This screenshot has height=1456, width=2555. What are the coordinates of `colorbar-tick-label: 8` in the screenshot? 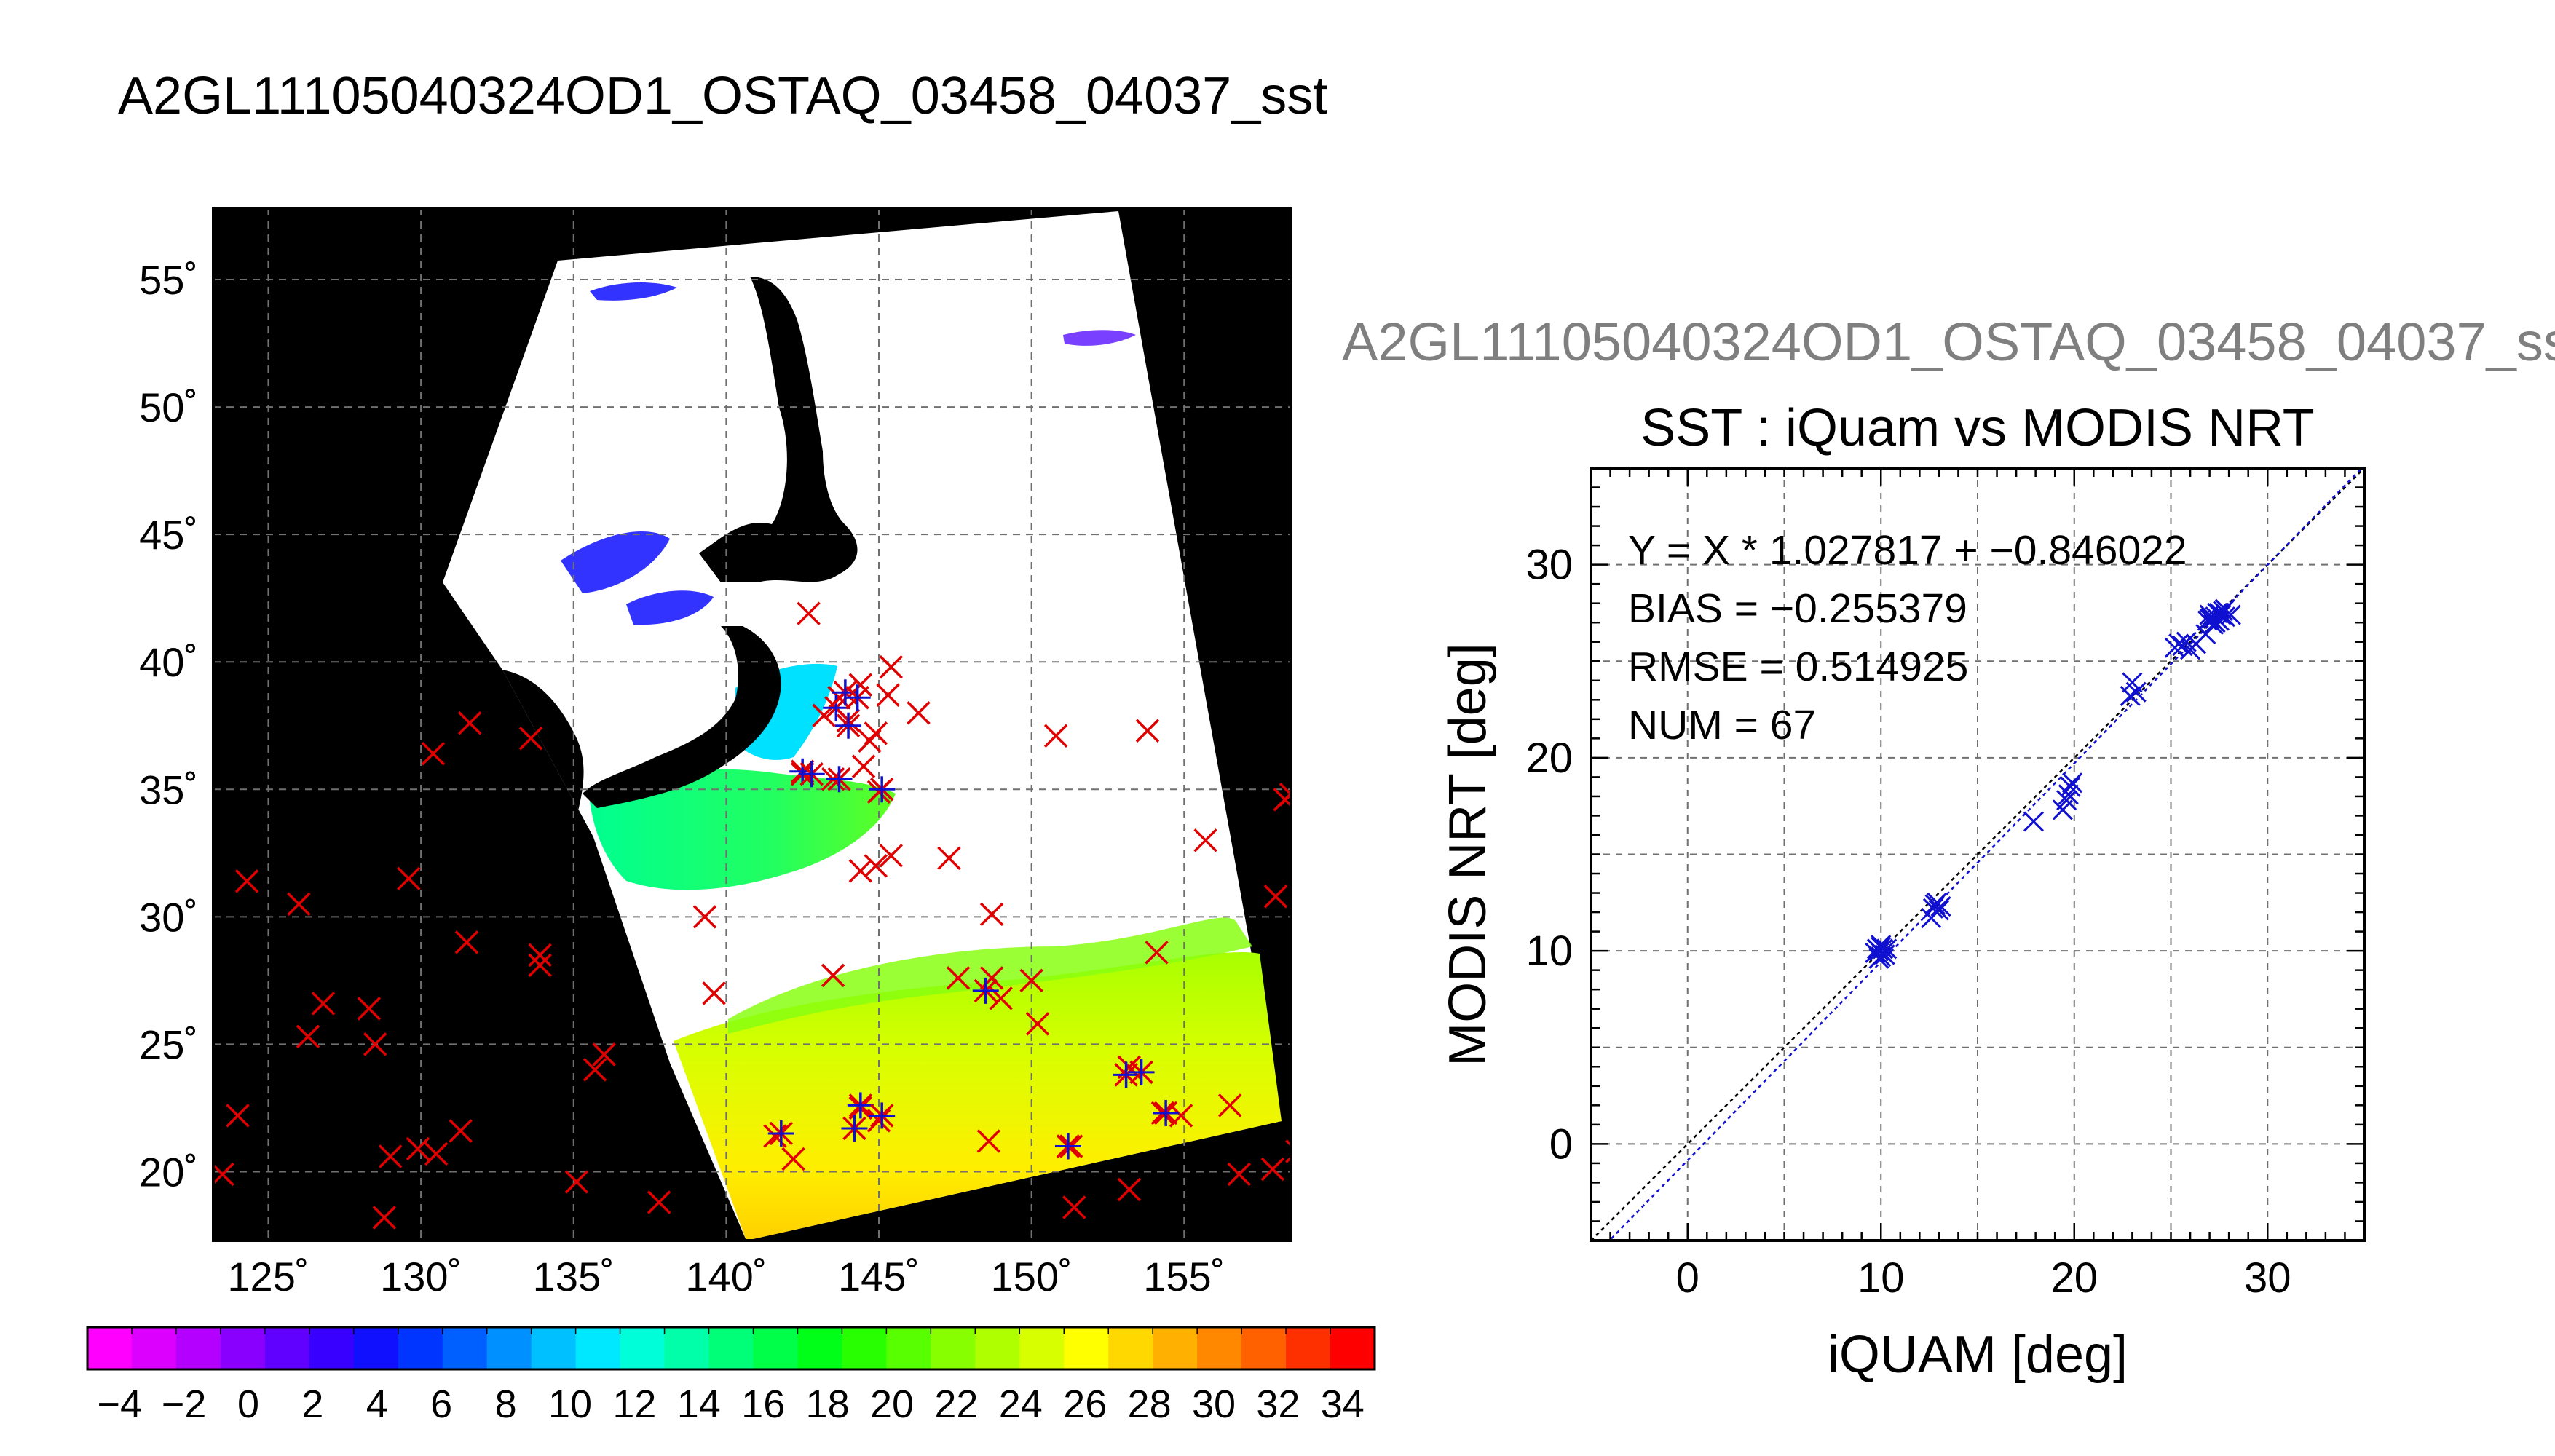 It's located at (506, 1404).